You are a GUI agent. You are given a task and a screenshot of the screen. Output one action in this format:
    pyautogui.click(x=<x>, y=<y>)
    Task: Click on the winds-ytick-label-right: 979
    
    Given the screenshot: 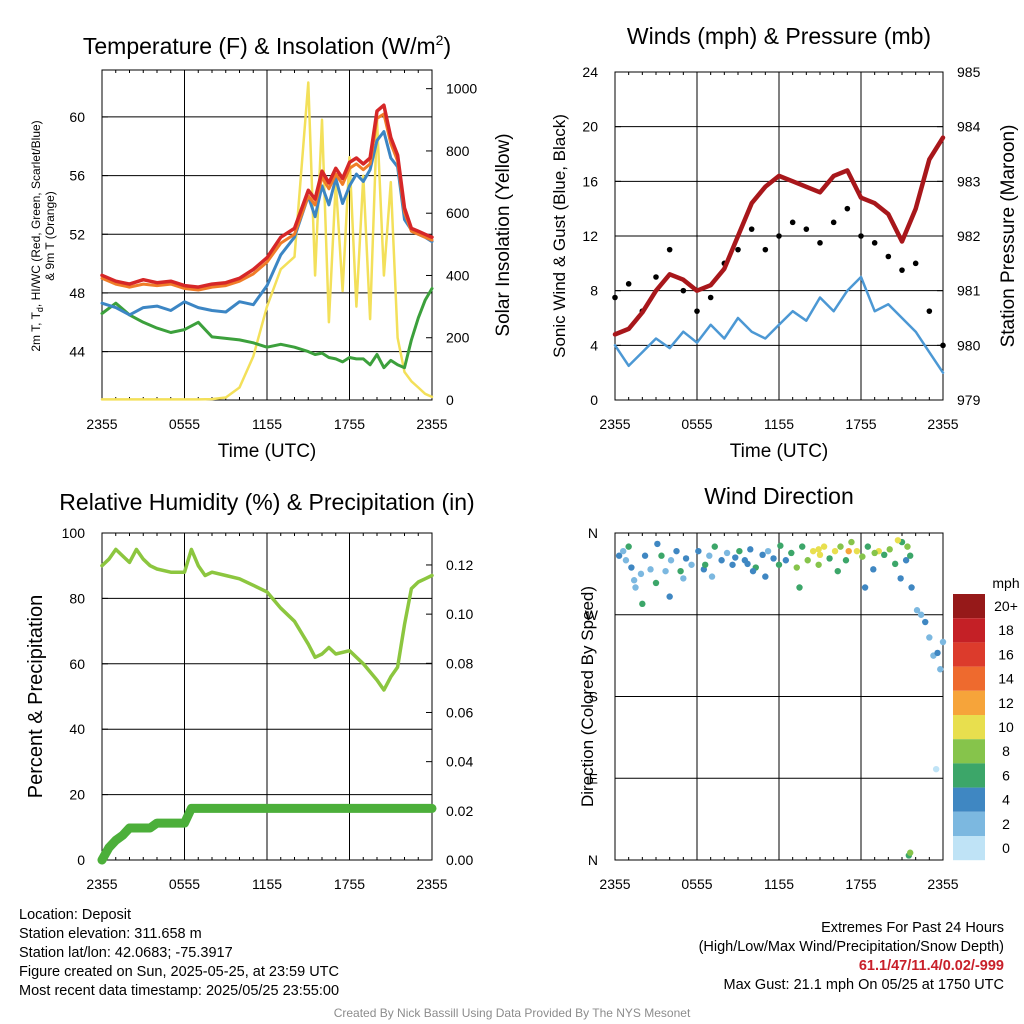 What is the action you would take?
    pyautogui.click(x=969, y=400)
    